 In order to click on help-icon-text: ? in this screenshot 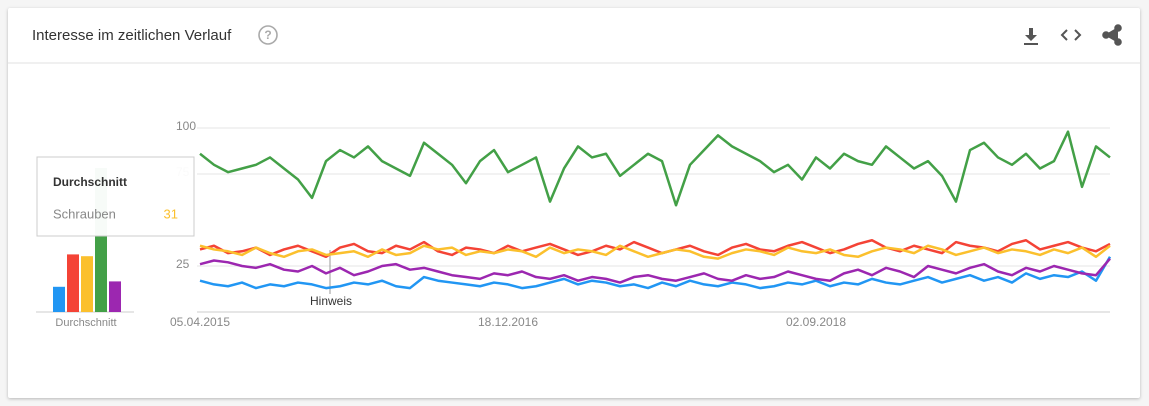, I will do `click(267, 35)`.